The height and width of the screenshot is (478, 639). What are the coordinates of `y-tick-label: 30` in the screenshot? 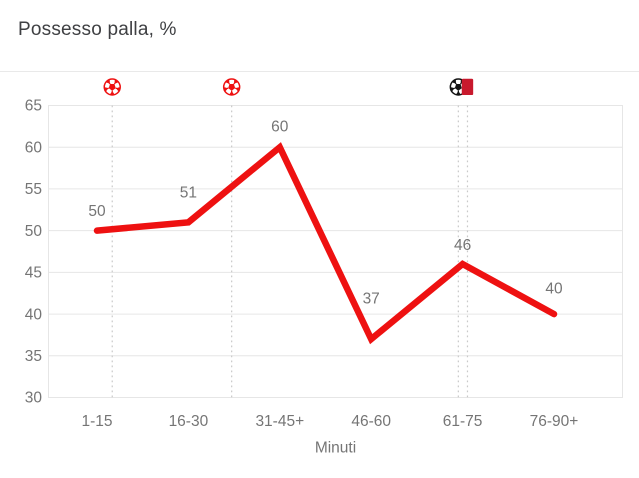 It's located at (34, 398).